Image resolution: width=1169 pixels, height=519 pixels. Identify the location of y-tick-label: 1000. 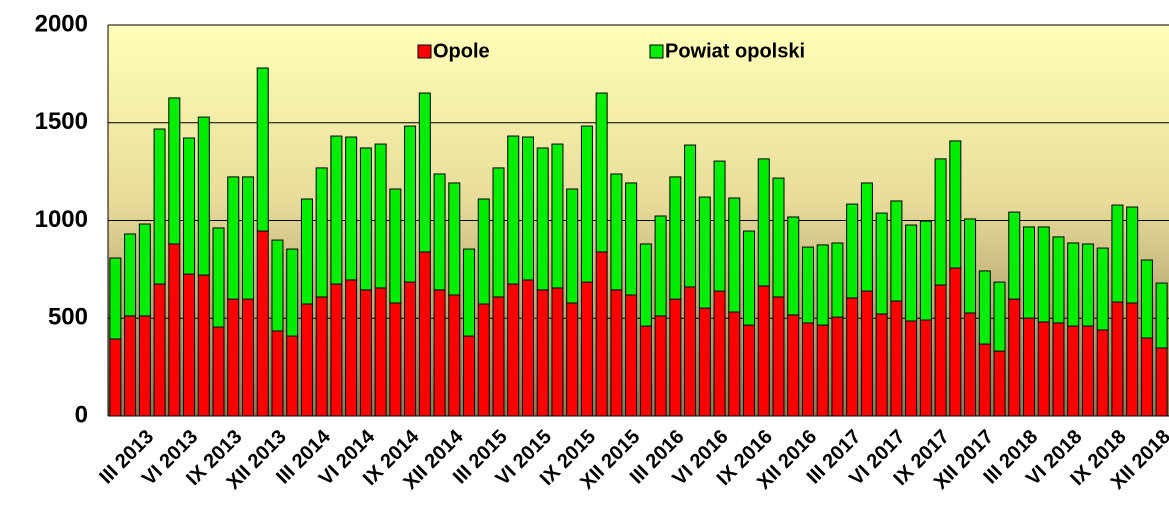
(61, 219).